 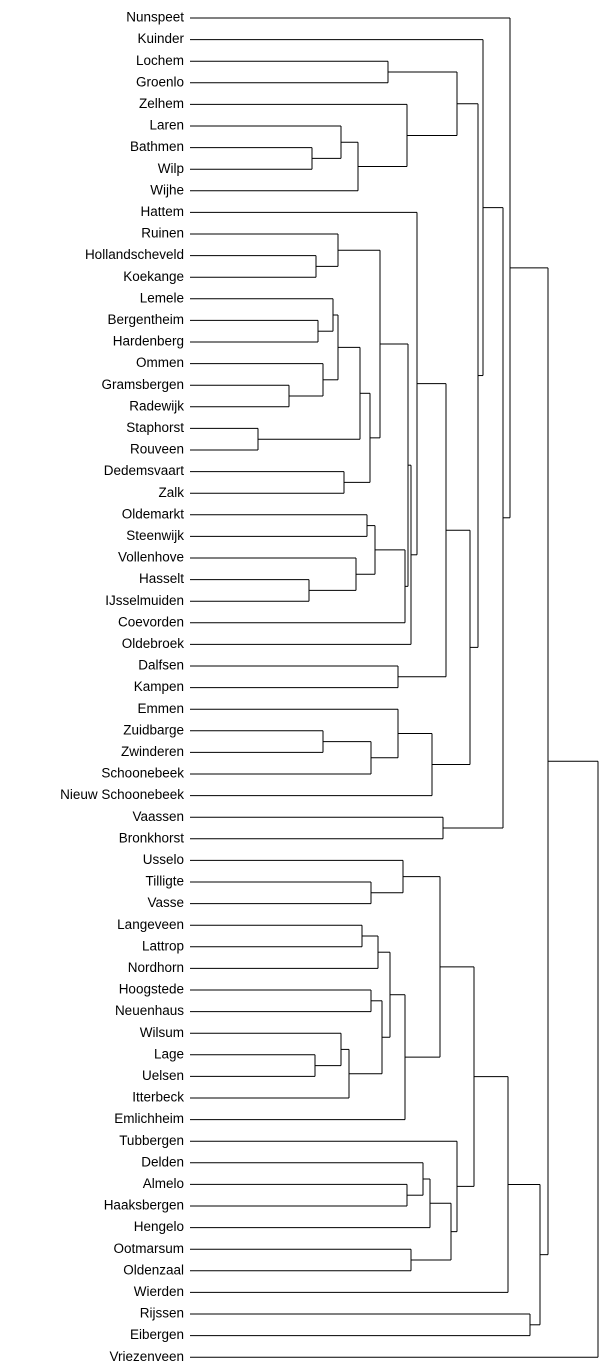 What do you see at coordinates (163, 945) in the screenshot?
I see `leaf-label: Lattrop` at bounding box center [163, 945].